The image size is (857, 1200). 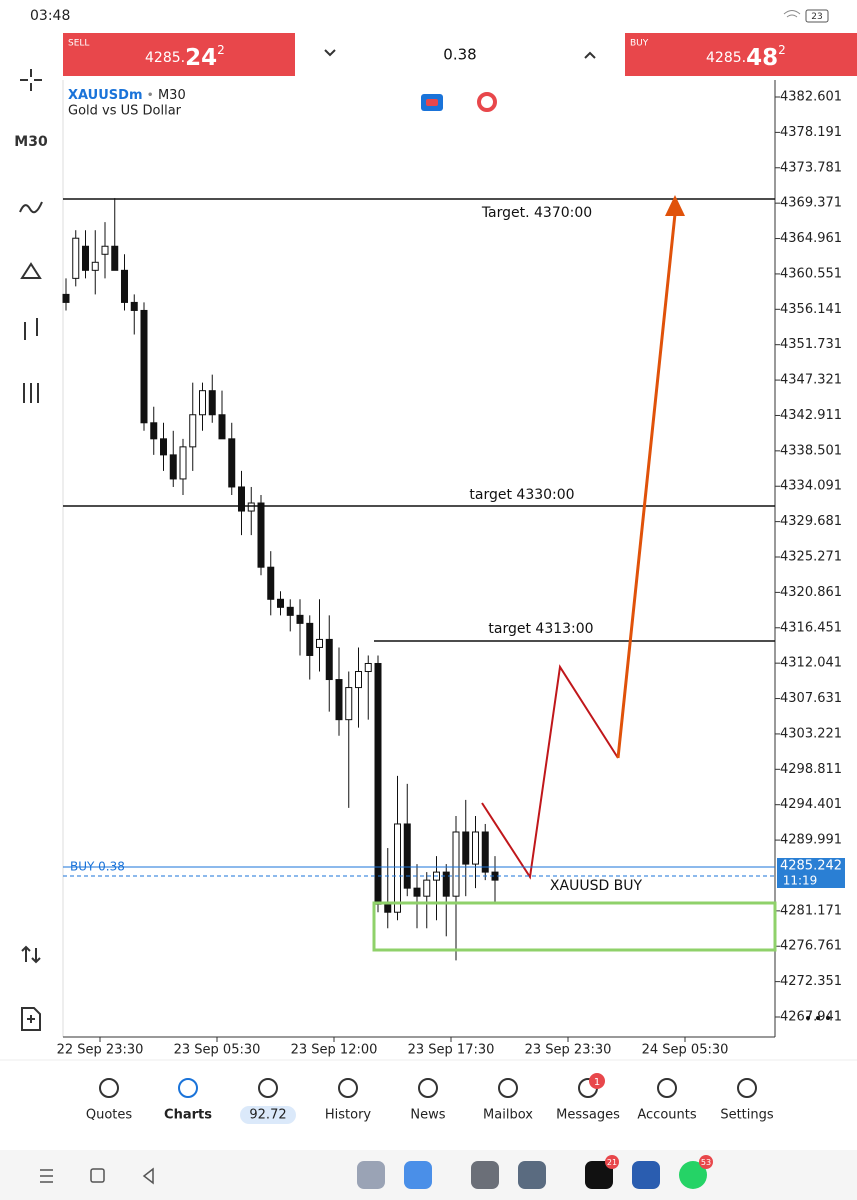 I want to click on nav-item: Accounts, so click(x=667, y=1100).